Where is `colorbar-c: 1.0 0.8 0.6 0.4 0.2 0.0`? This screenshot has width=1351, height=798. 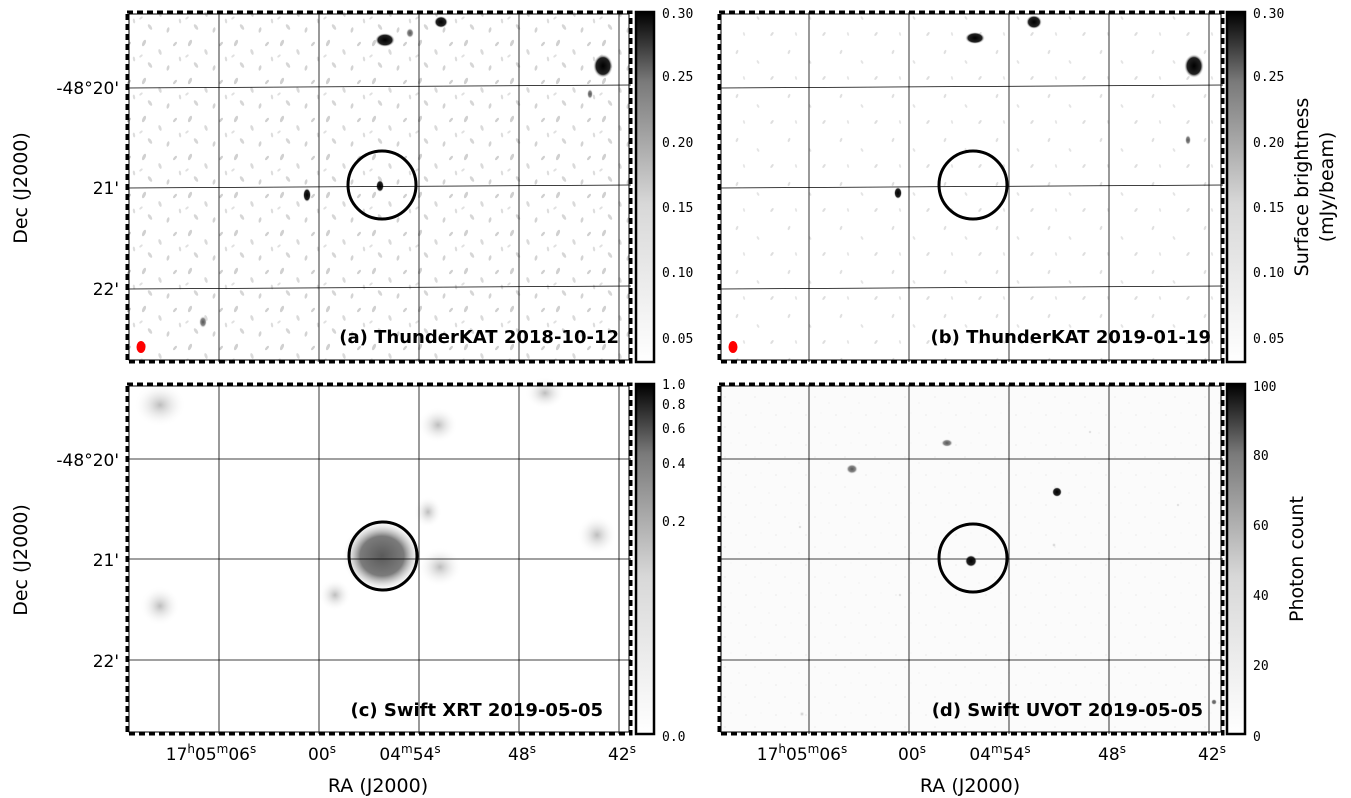
colorbar-c: 1.0 0.8 0.6 0.4 0.2 0.0 is located at coordinates (660, 561).